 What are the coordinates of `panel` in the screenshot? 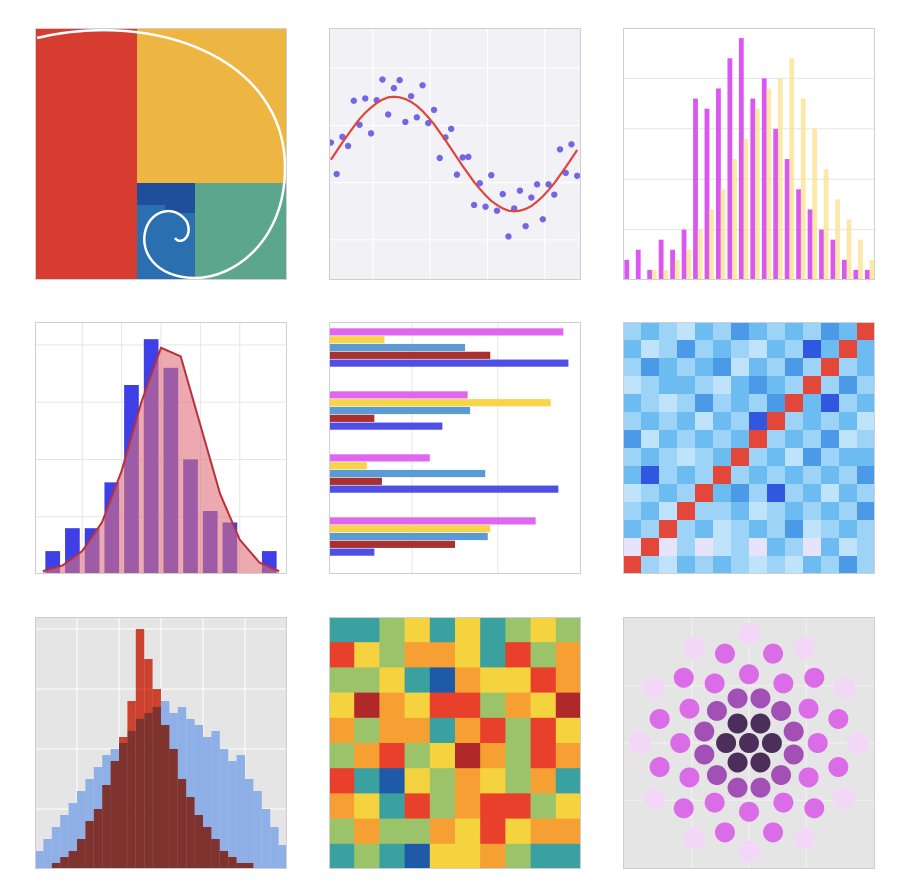 It's located at (455, 743).